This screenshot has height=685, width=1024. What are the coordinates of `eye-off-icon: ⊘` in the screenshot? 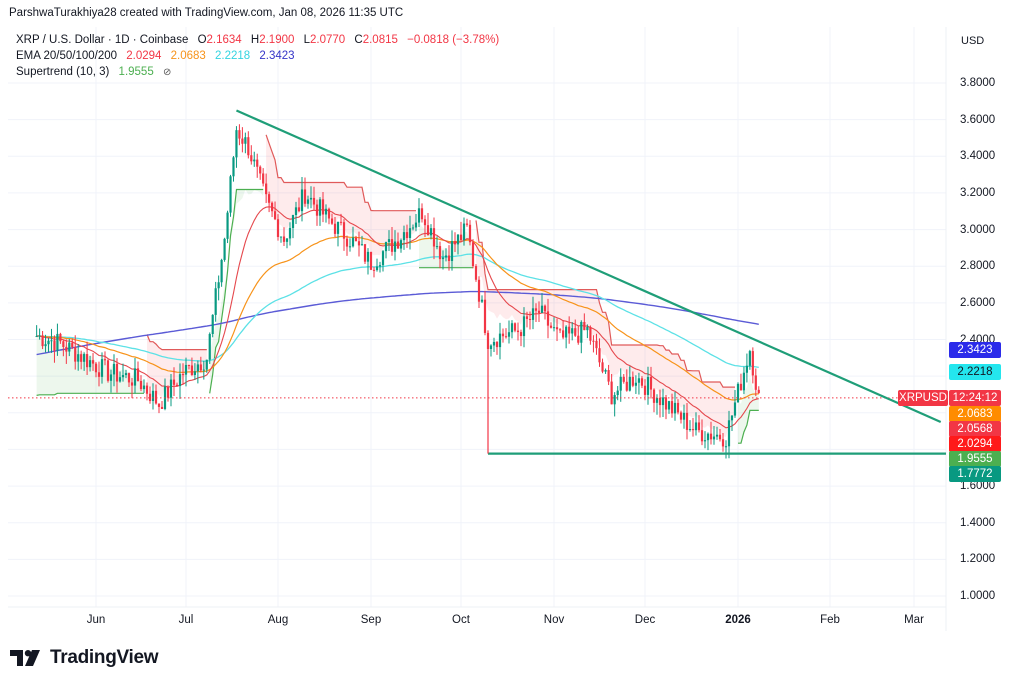 It's located at (167, 72).